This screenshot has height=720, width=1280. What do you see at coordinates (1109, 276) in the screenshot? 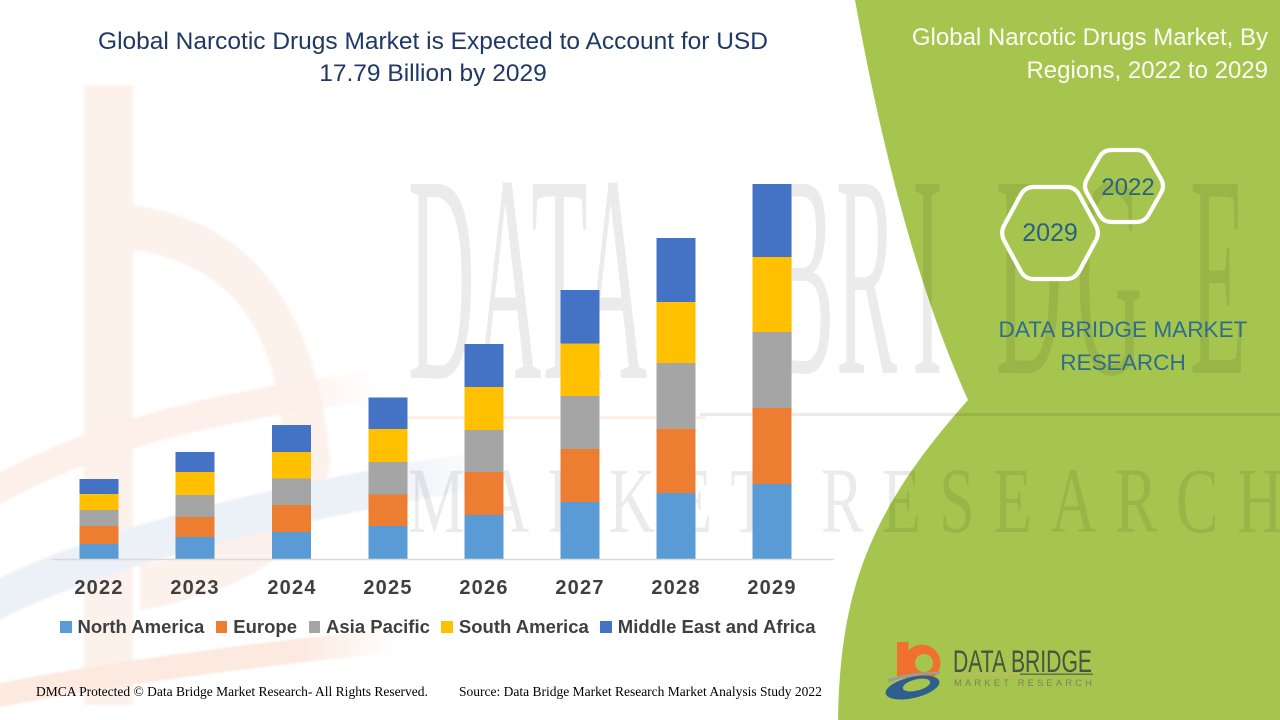
I see `svg-text: G` at bounding box center [1109, 276].